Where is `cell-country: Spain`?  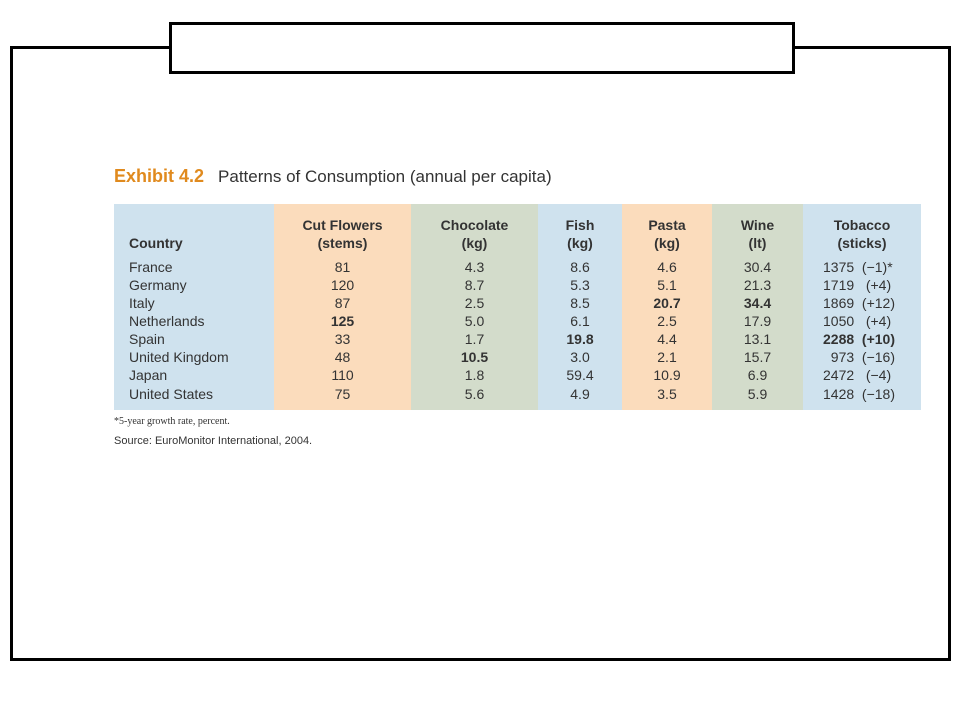 cell-country: Spain is located at coordinates (194, 339).